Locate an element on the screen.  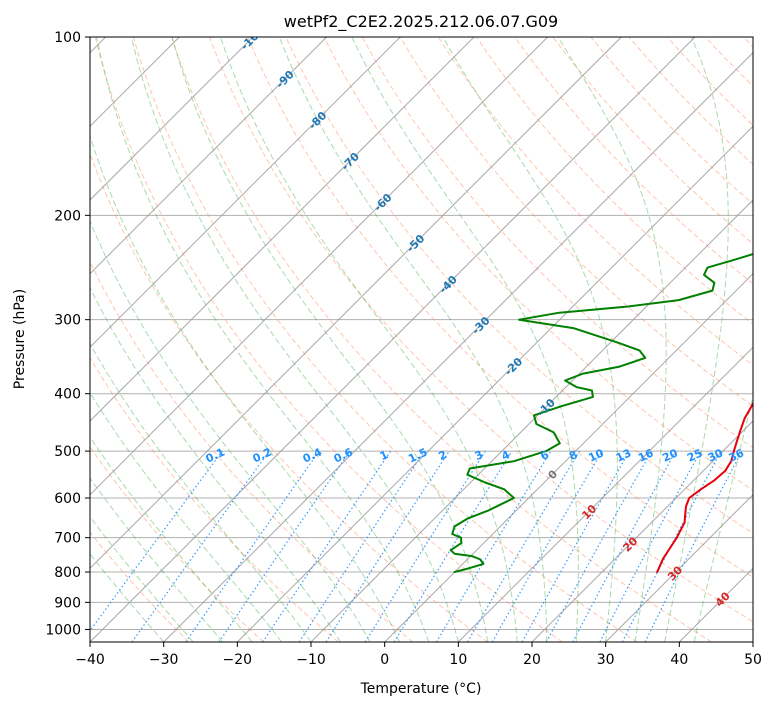
isotherm-label: -40 is located at coordinates (448, 284).